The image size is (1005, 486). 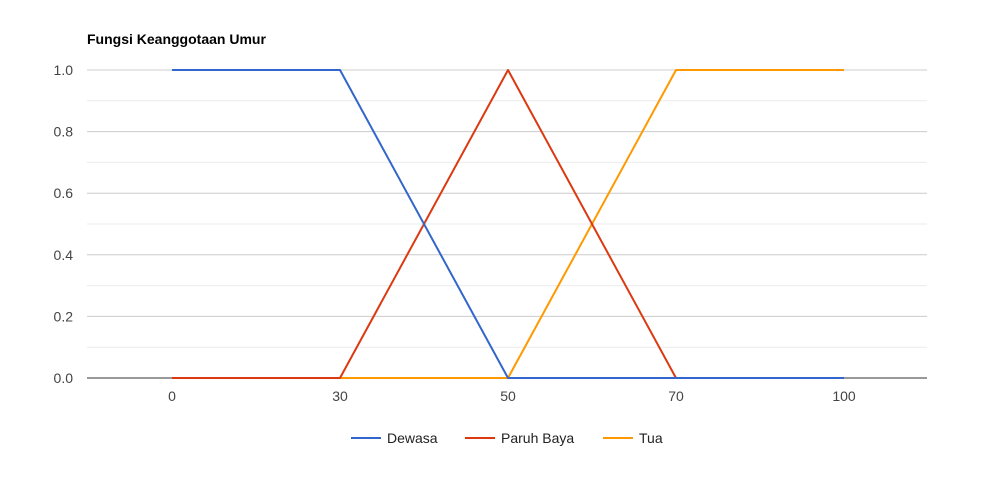 What do you see at coordinates (64, 316) in the screenshot?
I see `y-tick-label: 0.2` at bounding box center [64, 316].